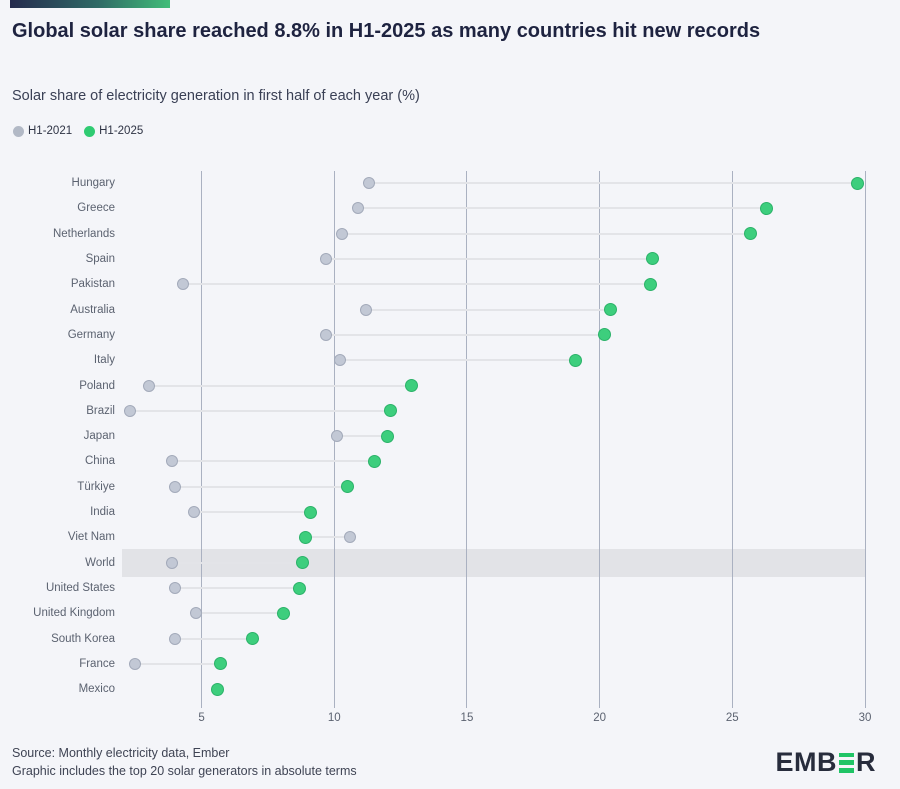 Image resolution: width=900 pixels, height=789 pixels. What do you see at coordinates (546, 233) in the screenshot?
I see `dumbbell-connector-netherlands` at bounding box center [546, 233].